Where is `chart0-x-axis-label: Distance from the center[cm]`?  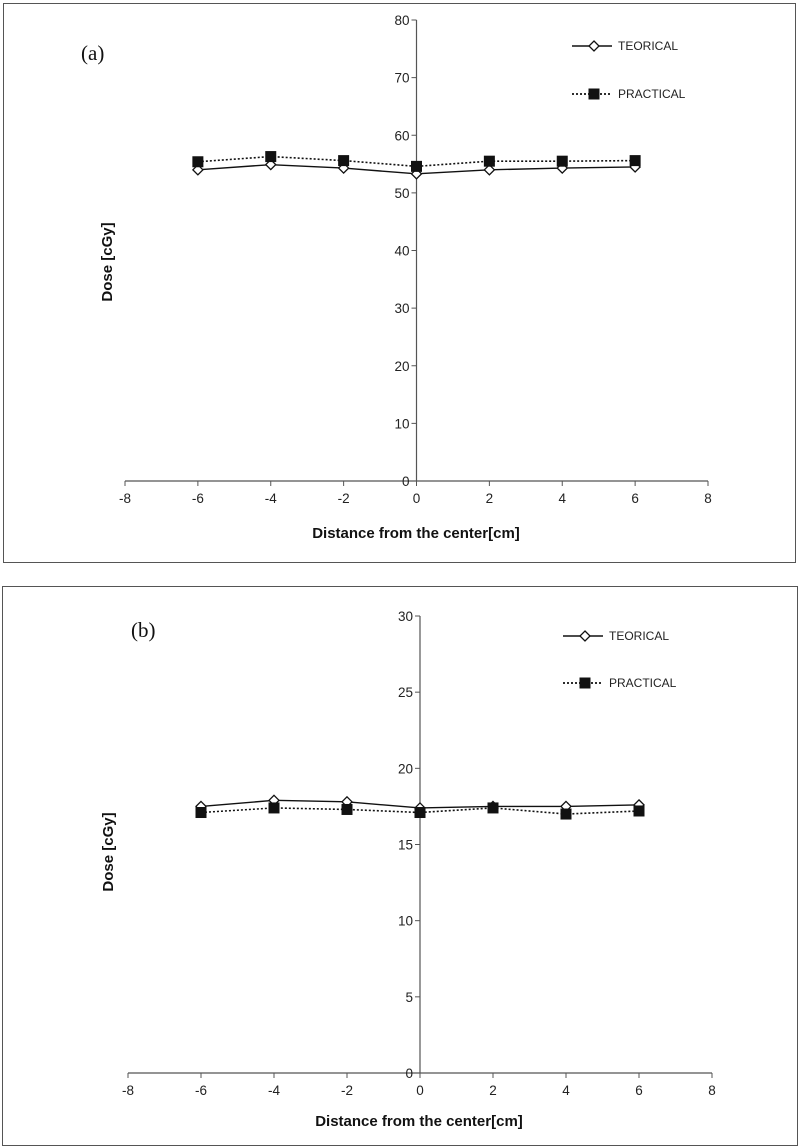
chart0-x-axis-label: Distance from the center[cm] is located at coordinates (416, 533).